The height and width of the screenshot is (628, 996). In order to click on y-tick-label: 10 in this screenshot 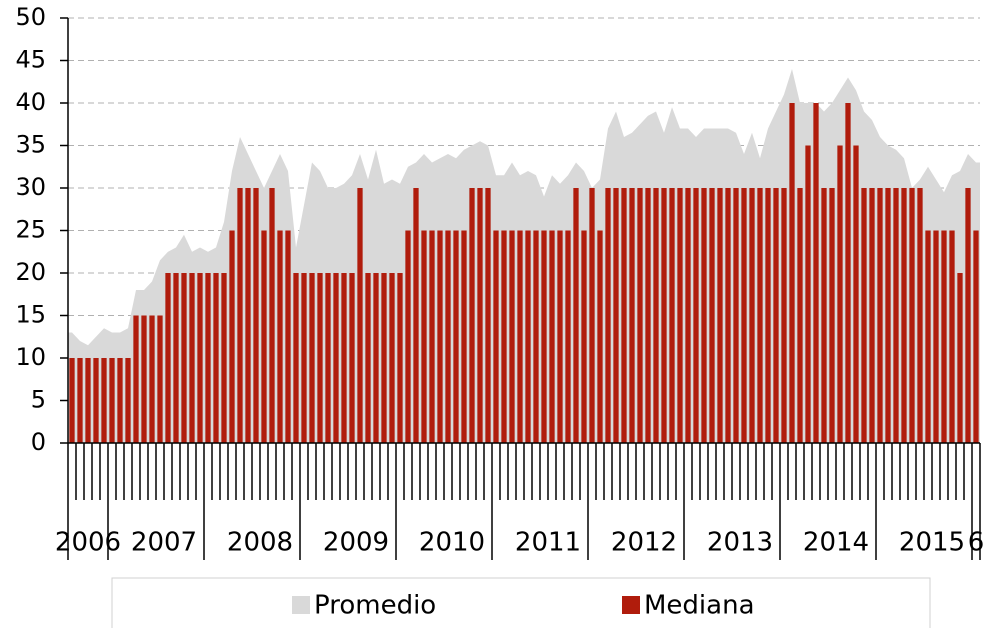, I will do `click(30, 357)`.